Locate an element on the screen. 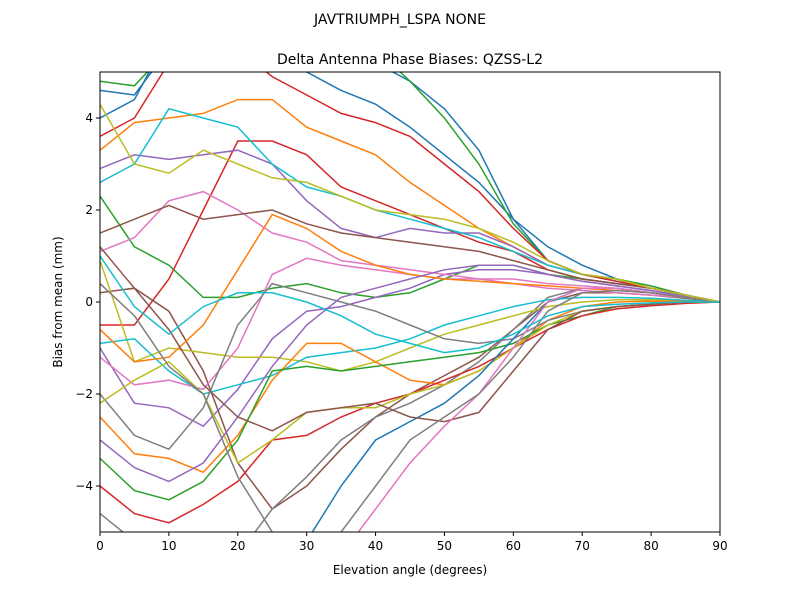  x-axis: 0 10 20 30 40 50 60 70 80 90 is located at coordinates (412, 542).